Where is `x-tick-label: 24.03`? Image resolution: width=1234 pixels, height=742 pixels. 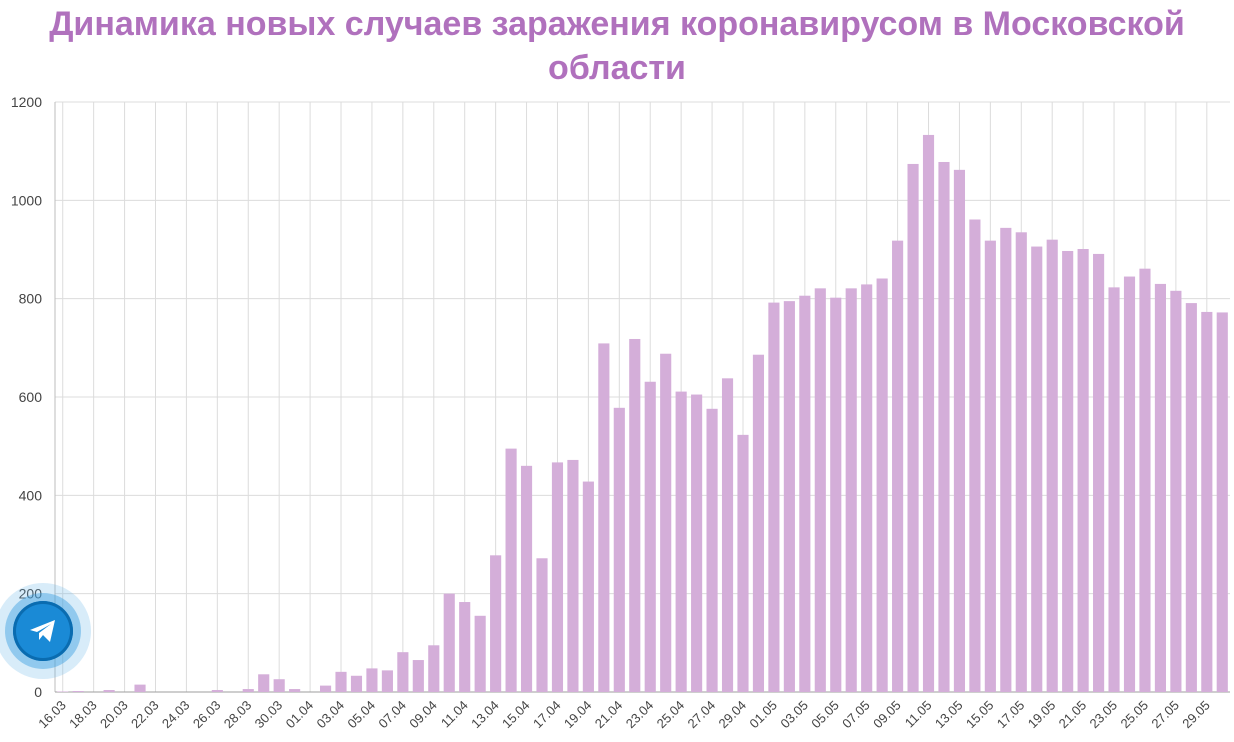
x-tick-label: 24.03 is located at coordinates (176, 715).